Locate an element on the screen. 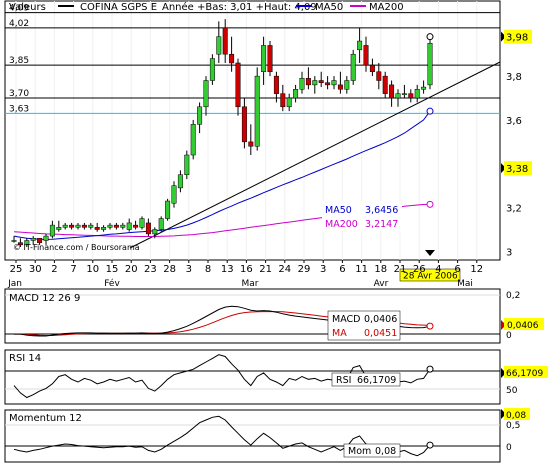 The width and height of the screenshot is (551, 468). right-axis-tick: 3 is located at coordinates (509, 252).